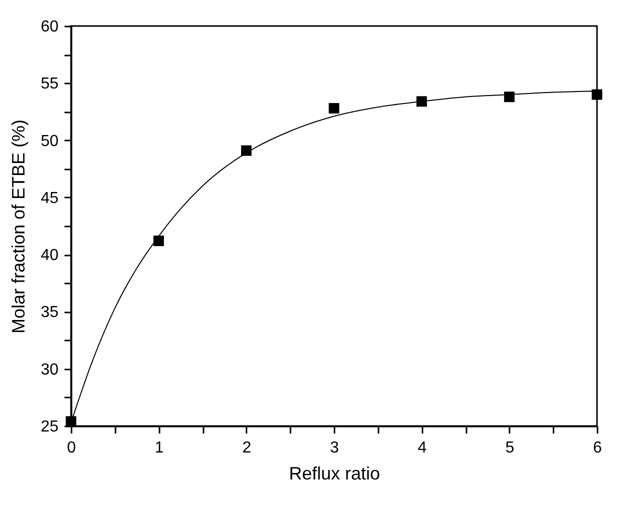 This screenshot has height=511, width=621. I want to click on x-tick-label: 3, so click(335, 448).